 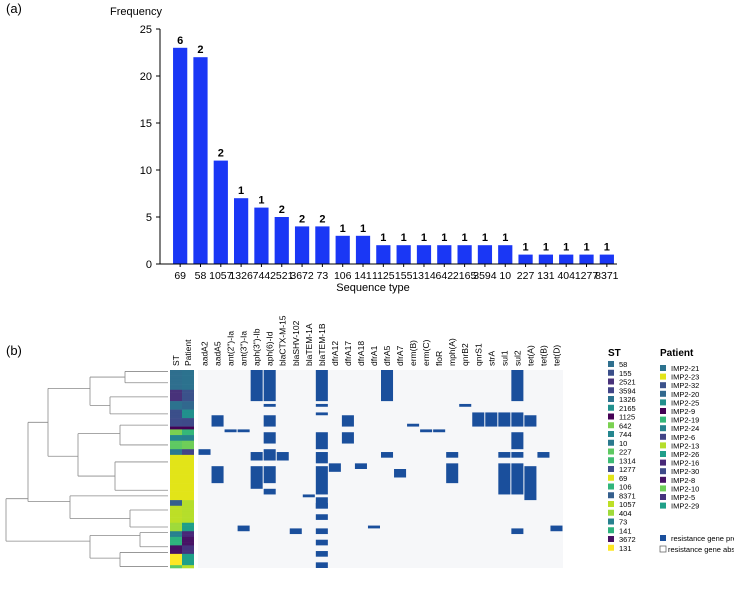 I want to click on legend-patient-label: IMP2-24, so click(x=685, y=428).